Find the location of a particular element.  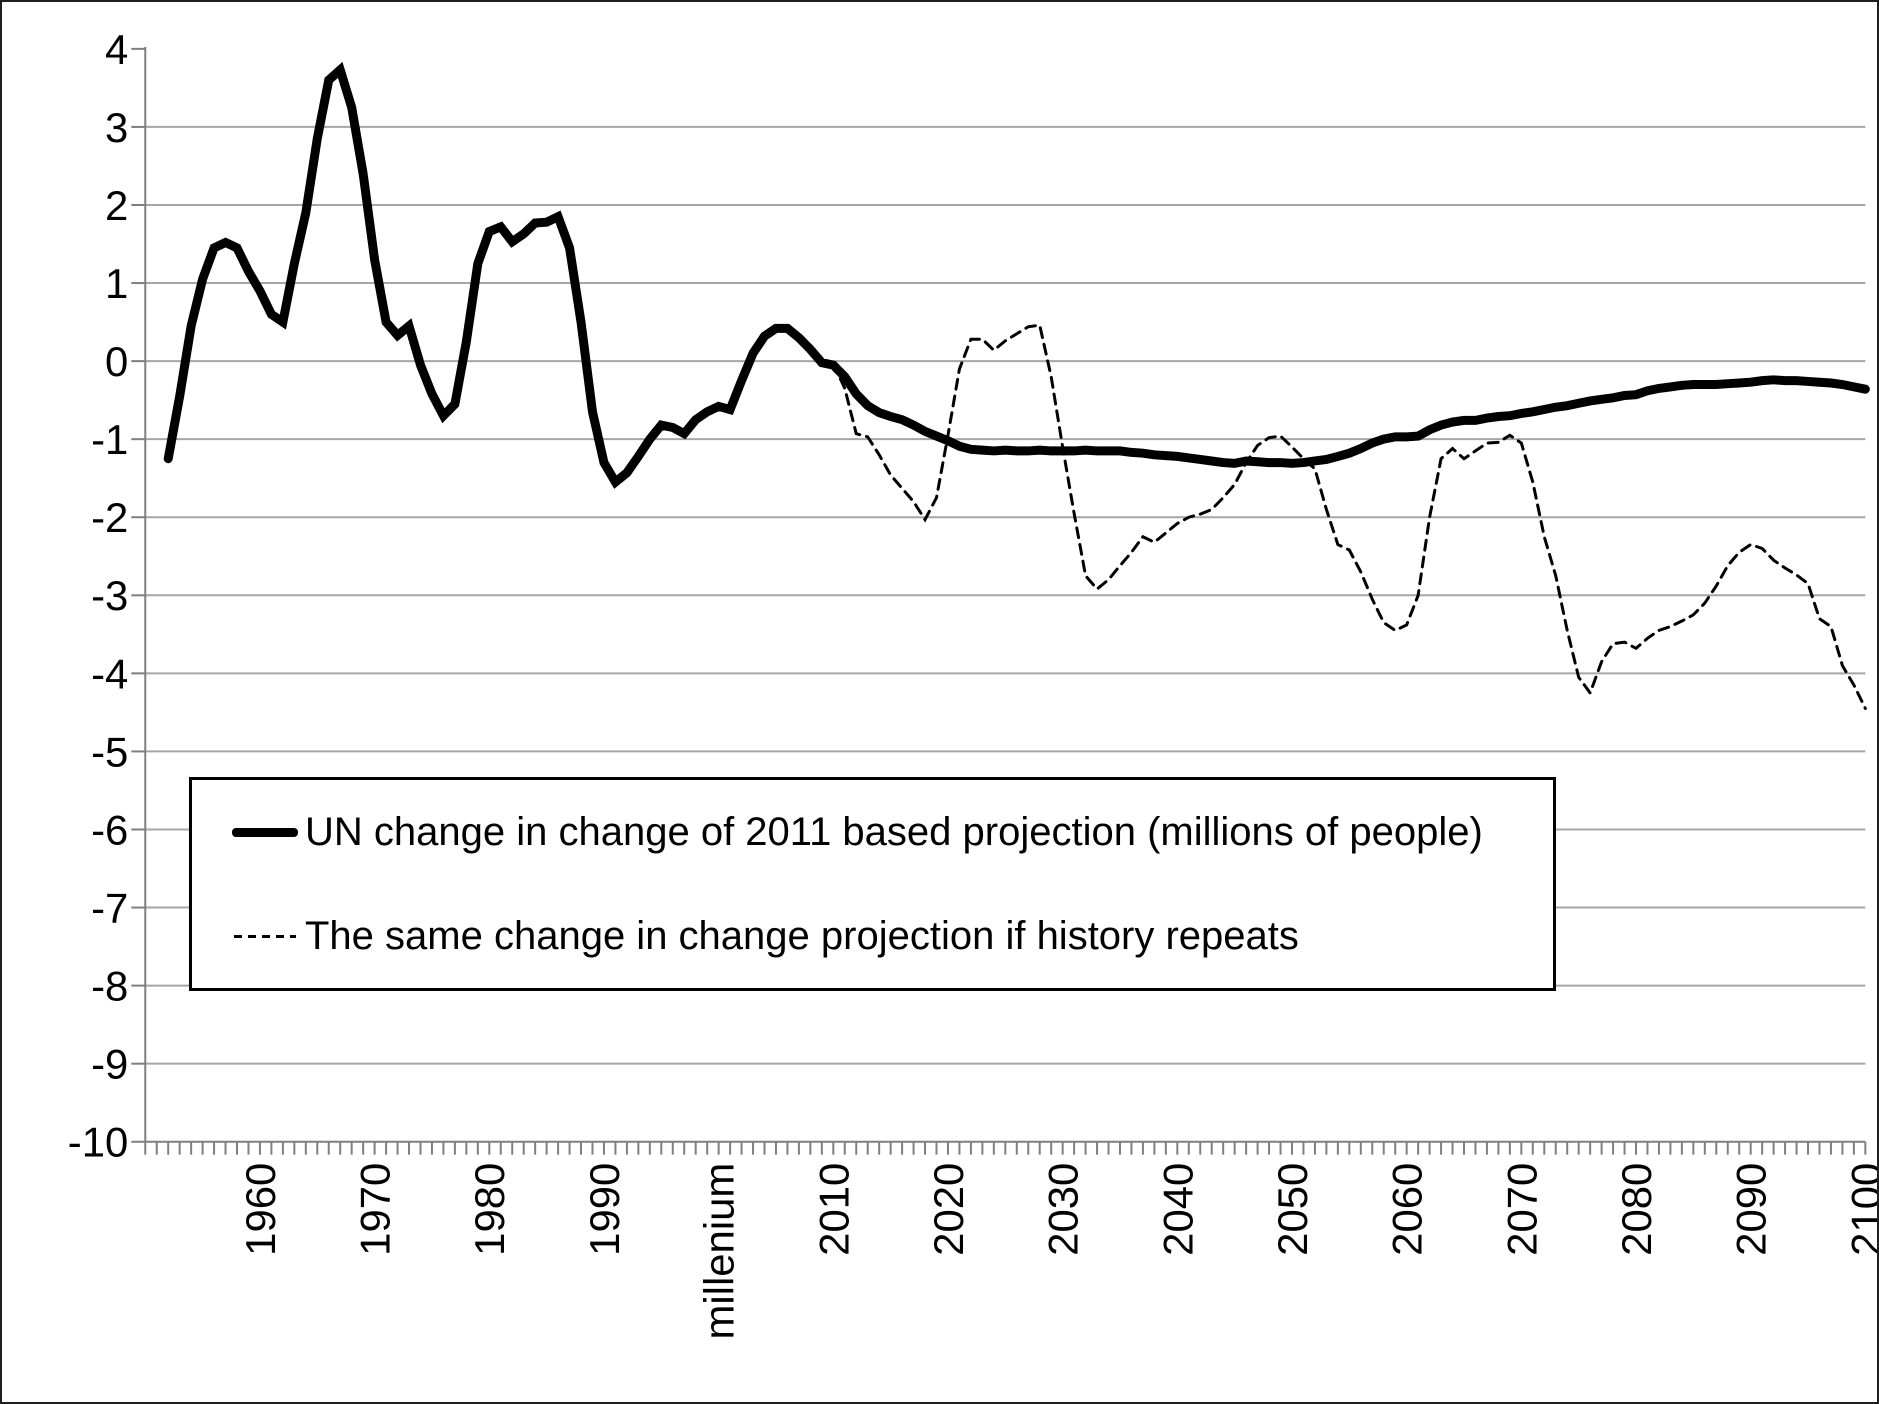

x-tick-label: 2040 is located at coordinates (1177, 1209).